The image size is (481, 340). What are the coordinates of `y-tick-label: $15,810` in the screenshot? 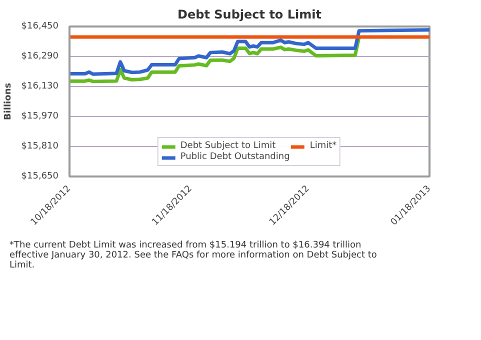 It's located at (40, 147).